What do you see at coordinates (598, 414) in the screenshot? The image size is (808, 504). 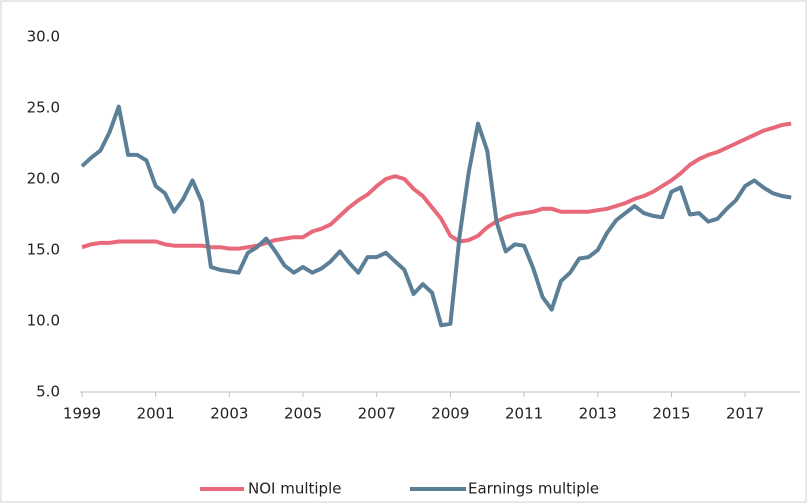 I see `x-tick-label: 2013` at bounding box center [598, 414].